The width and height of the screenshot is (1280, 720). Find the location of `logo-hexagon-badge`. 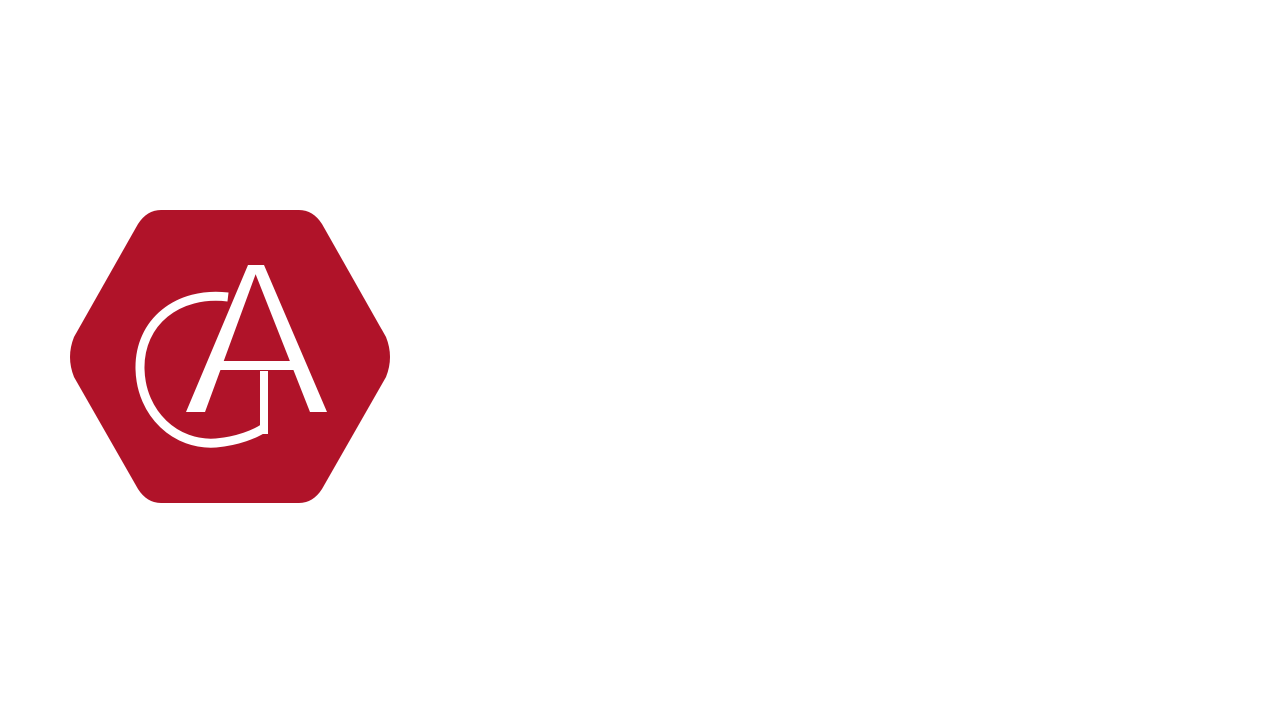

logo-hexagon-badge is located at coordinates (230, 356).